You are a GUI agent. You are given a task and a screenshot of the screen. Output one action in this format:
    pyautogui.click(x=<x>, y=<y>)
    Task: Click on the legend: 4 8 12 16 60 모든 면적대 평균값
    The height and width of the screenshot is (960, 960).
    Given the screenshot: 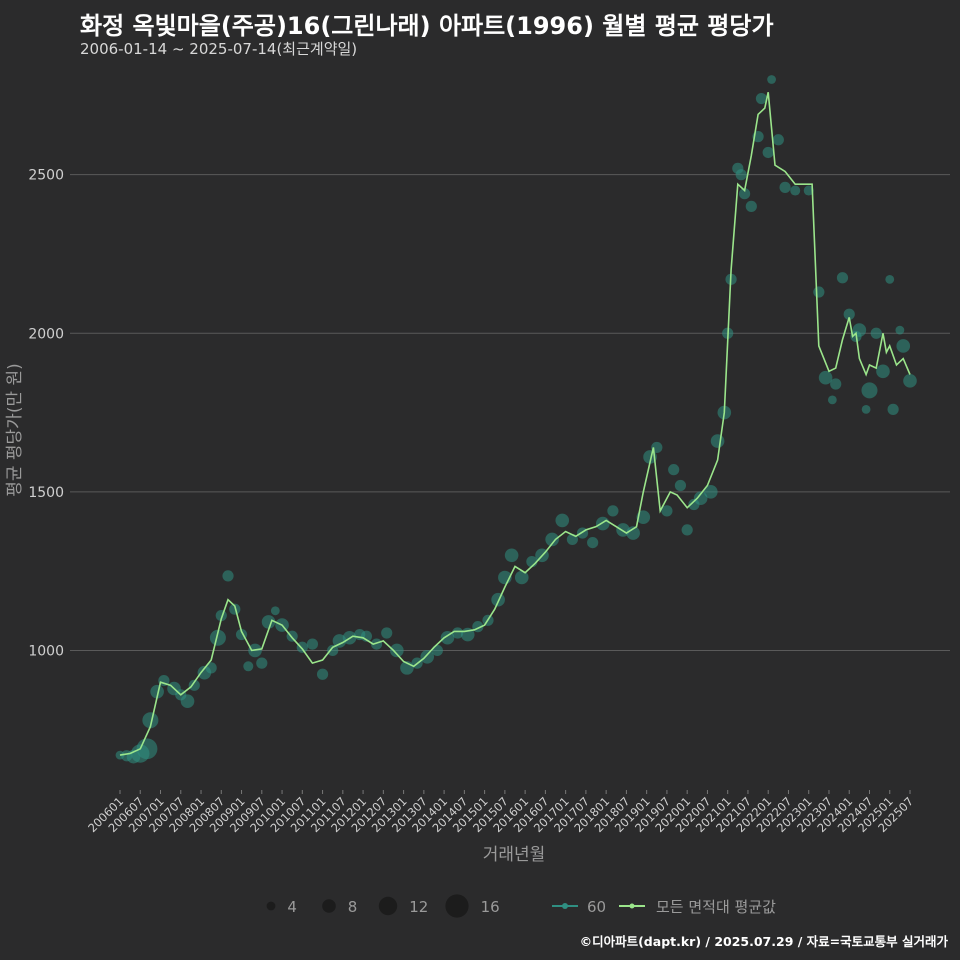 What is the action you would take?
    pyautogui.click(x=521, y=906)
    